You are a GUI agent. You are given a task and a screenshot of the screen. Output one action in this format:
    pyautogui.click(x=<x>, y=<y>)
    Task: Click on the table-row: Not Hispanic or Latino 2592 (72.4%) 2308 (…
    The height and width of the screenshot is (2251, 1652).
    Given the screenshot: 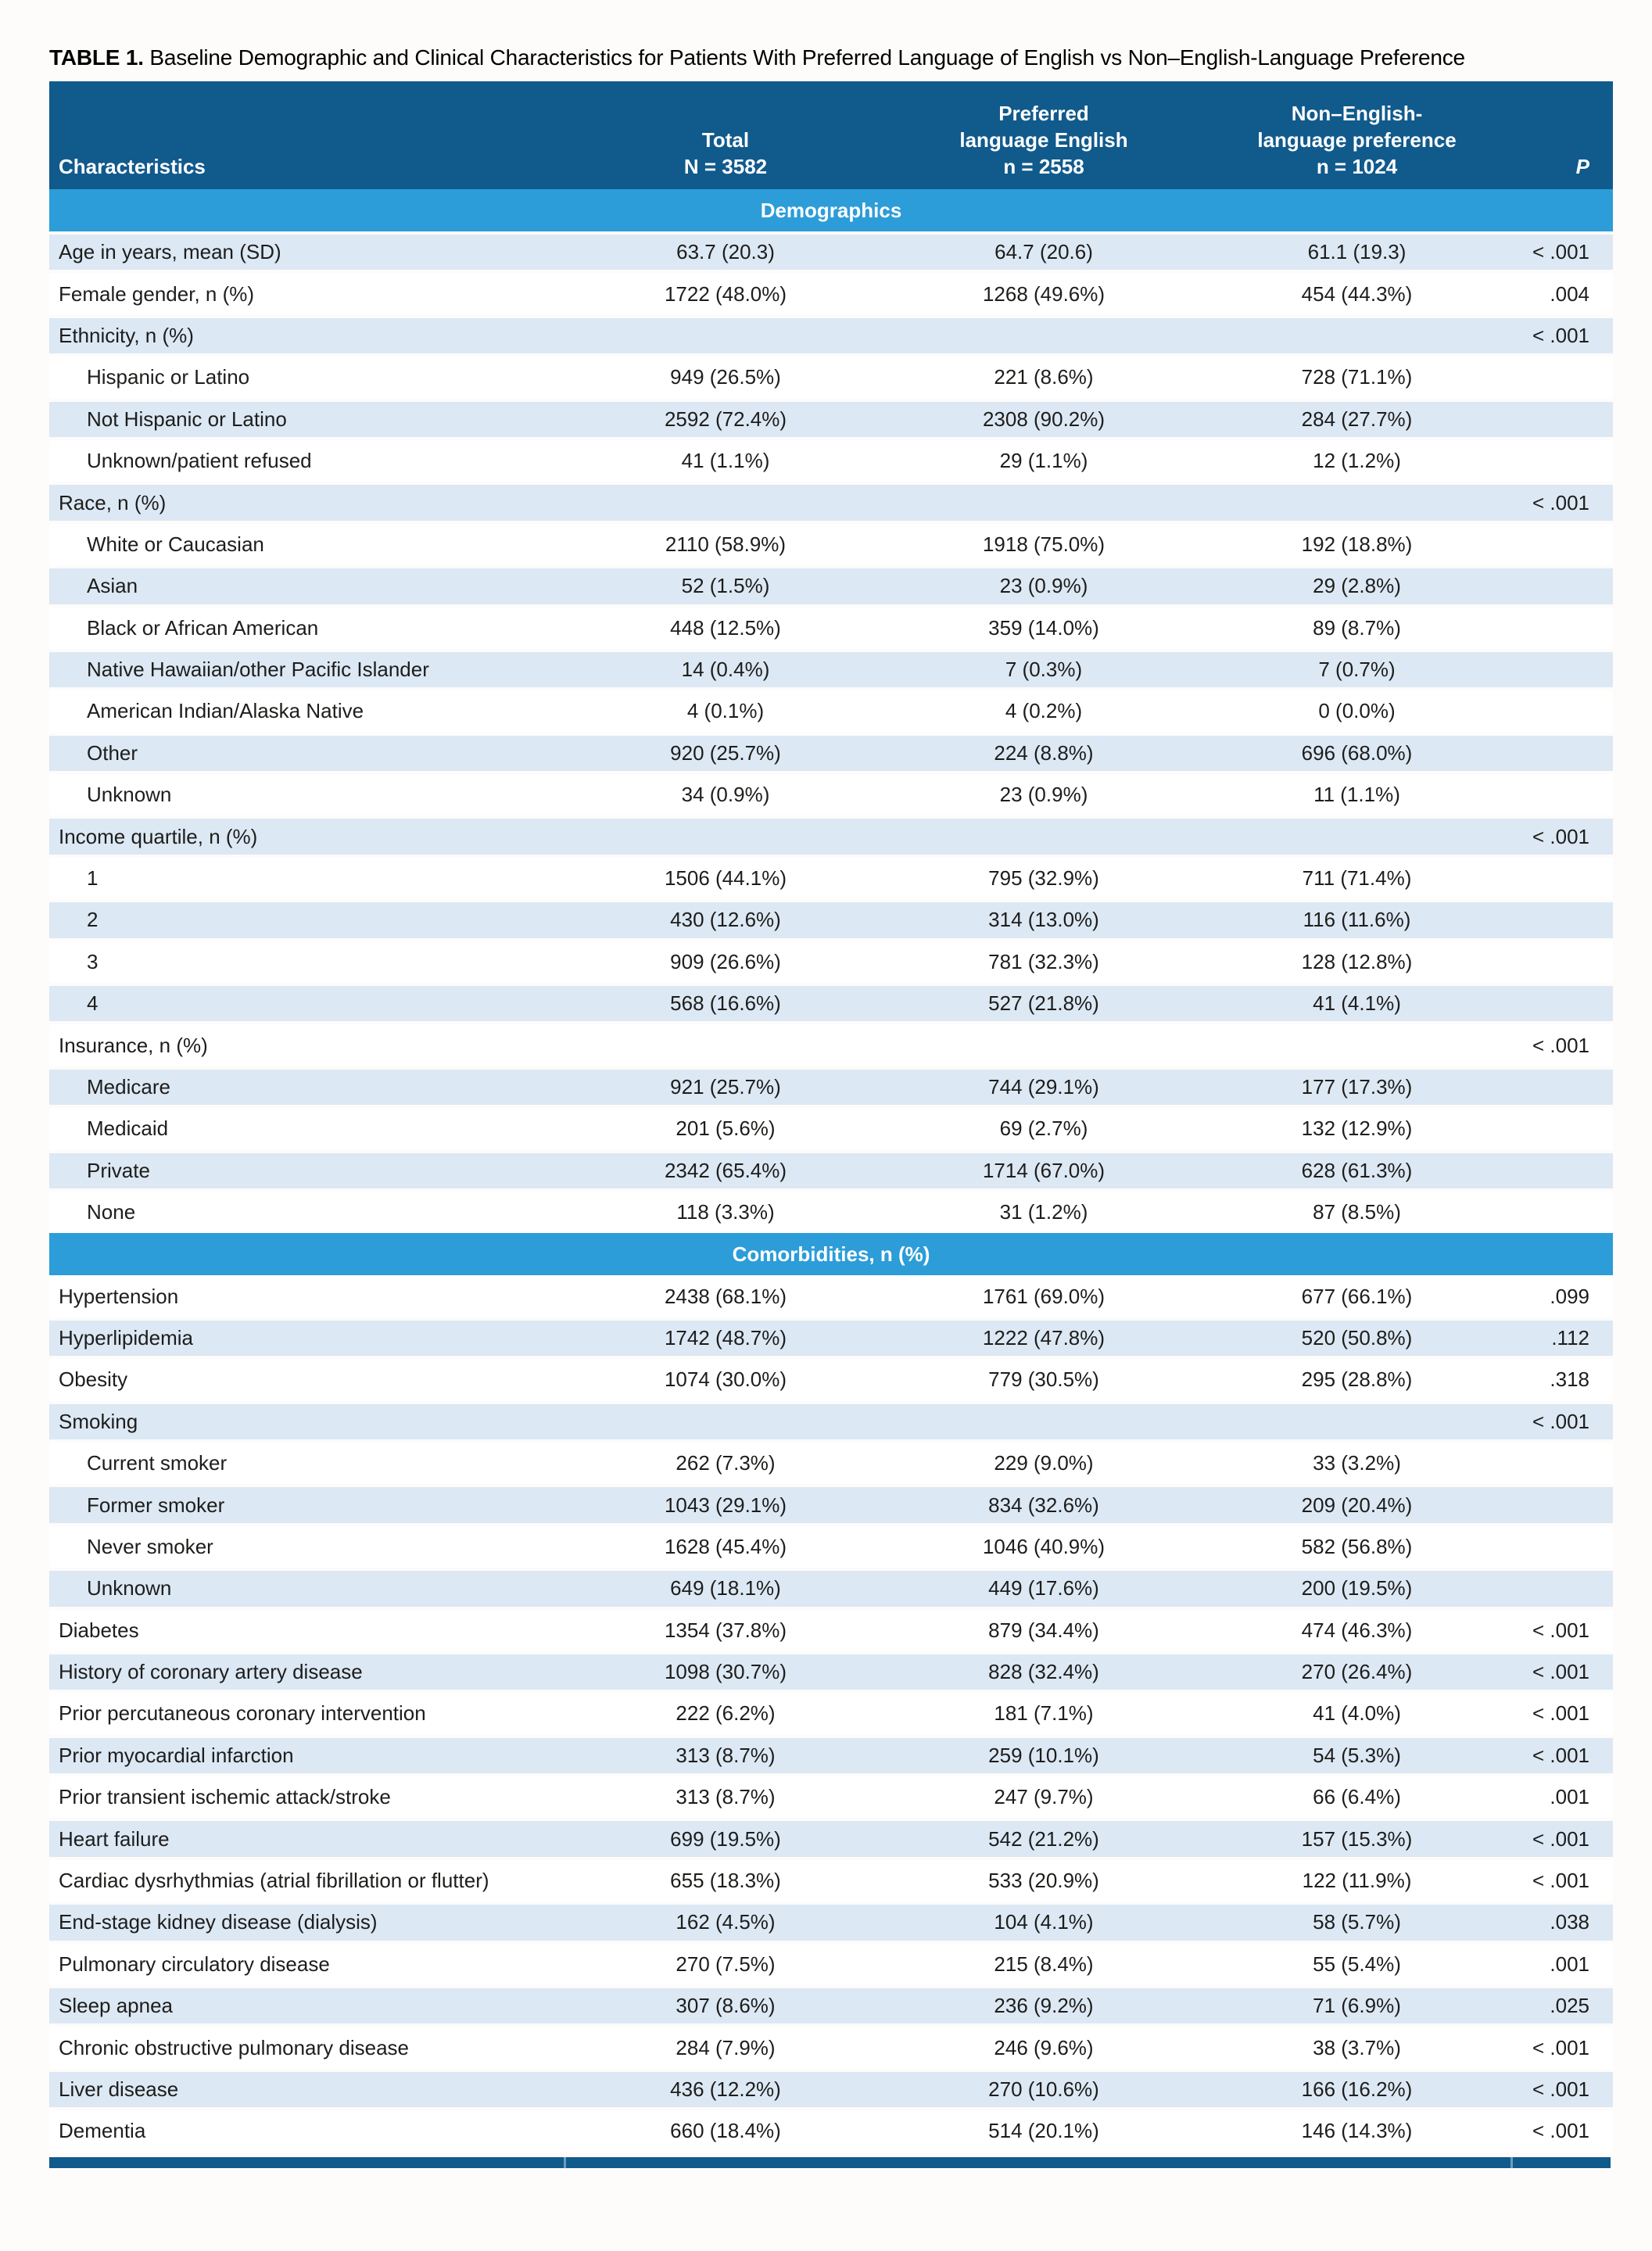 What is the action you would take?
    pyautogui.click(x=831, y=419)
    